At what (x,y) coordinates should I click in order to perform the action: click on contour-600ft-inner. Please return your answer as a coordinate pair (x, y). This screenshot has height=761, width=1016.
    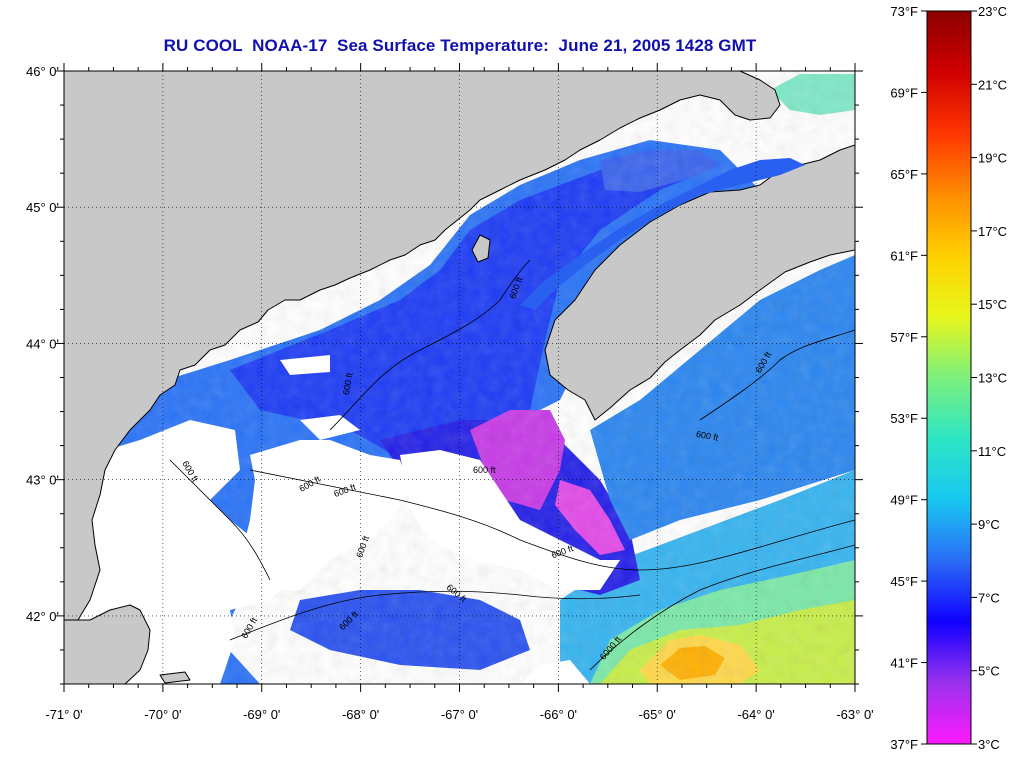
    Looking at the image, I should click on (220, 520).